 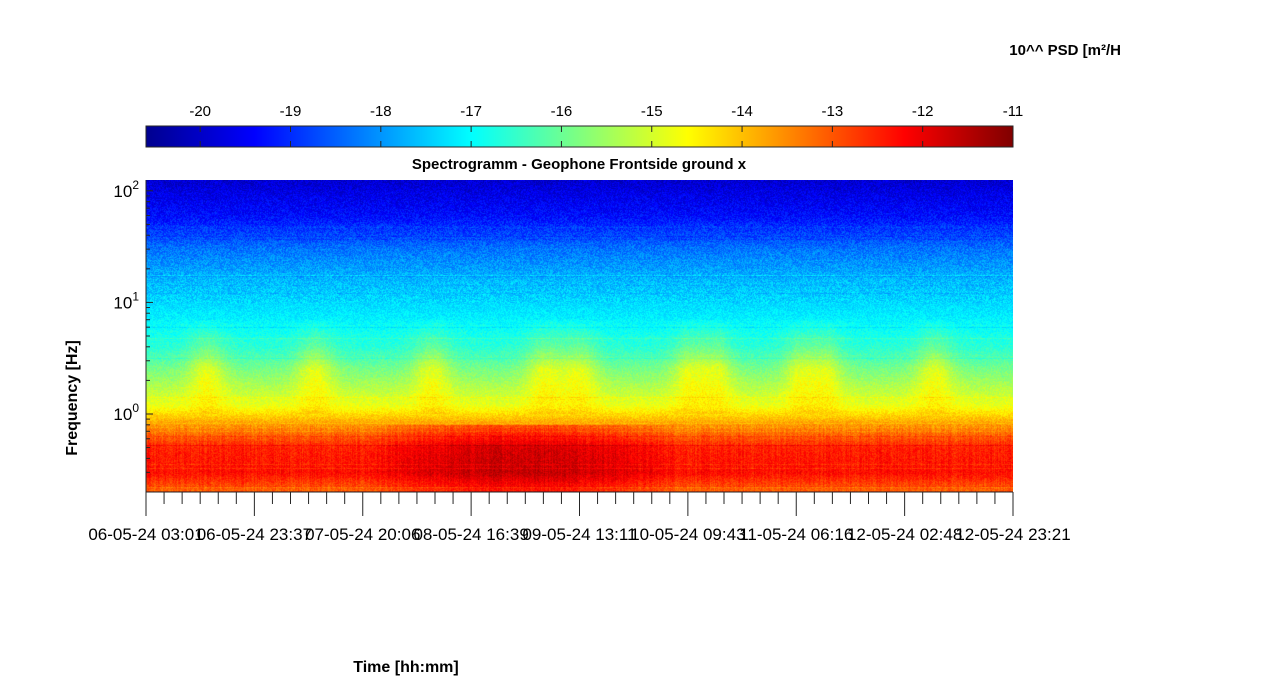 I want to click on x-tick-label: 07-05-24 20:06, so click(x=362, y=534).